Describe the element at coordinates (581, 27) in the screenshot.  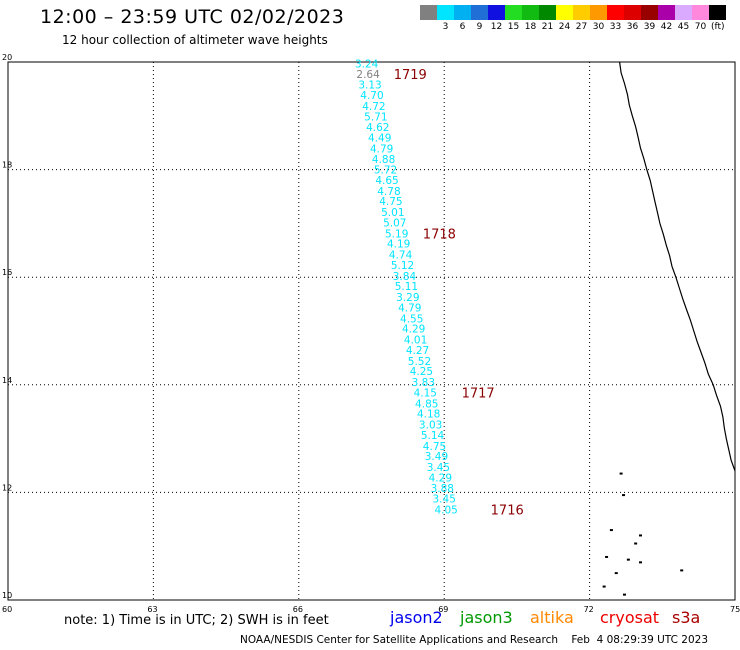
I see `legend-label-9: 27` at that location.